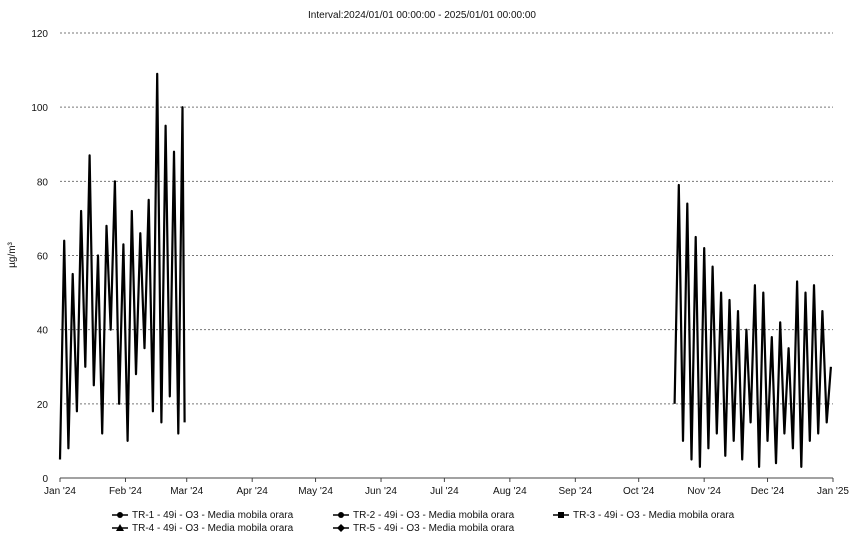 Image resolution: width=851 pixels, height=535 pixels. I want to click on x-tick-label: Feb '24, so click(125, 491).